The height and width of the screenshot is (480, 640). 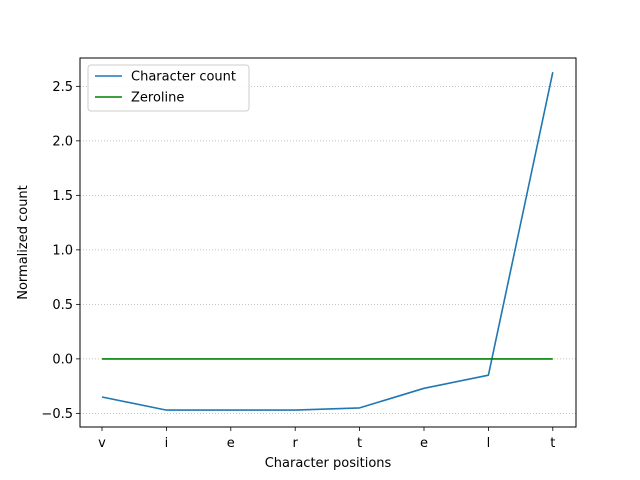 I want to click on y-tick-label: 1.0, so click(x=62, y=250).